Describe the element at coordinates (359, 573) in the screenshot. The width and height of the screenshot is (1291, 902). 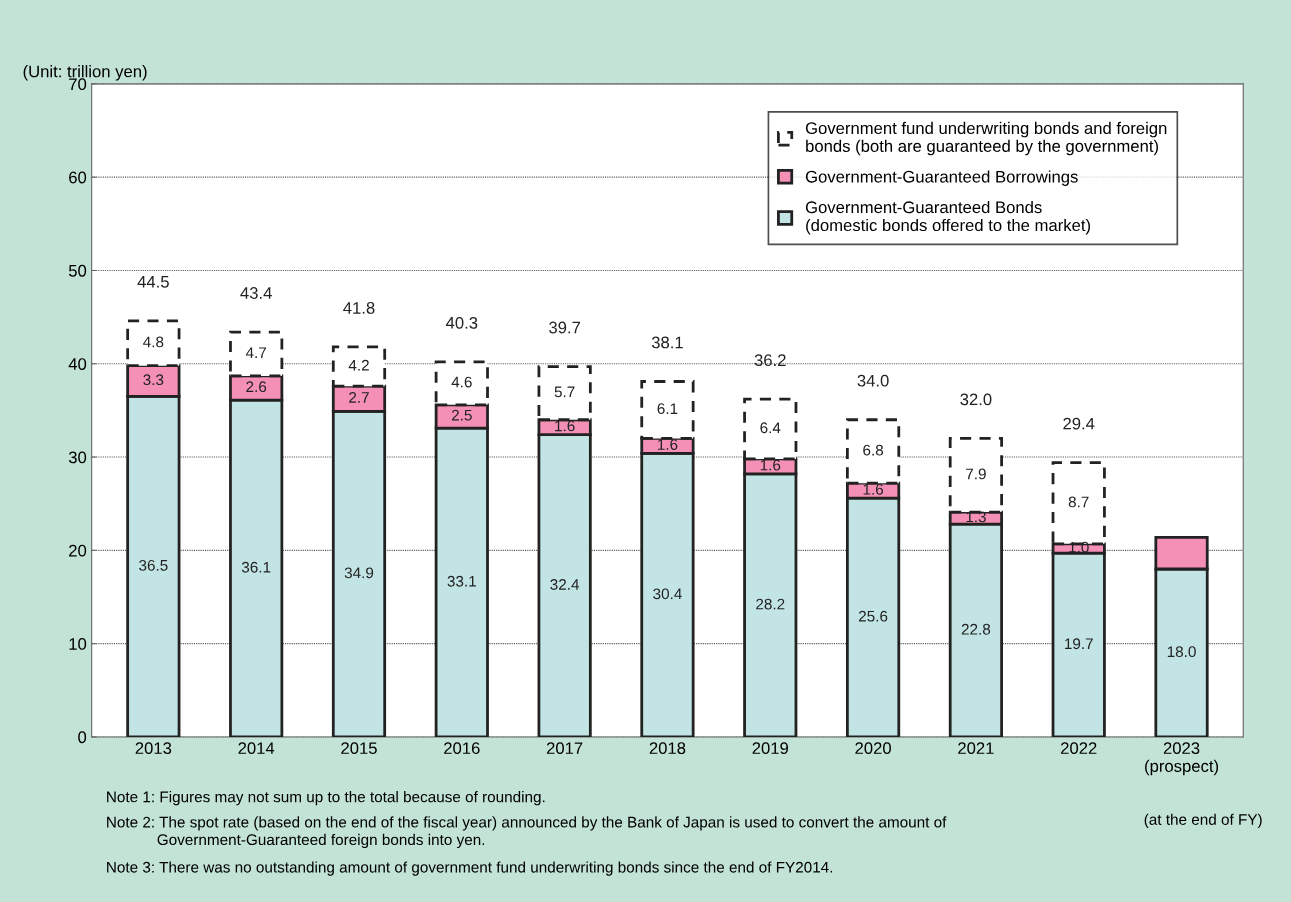
I see `data-label: 34.9` at that location.